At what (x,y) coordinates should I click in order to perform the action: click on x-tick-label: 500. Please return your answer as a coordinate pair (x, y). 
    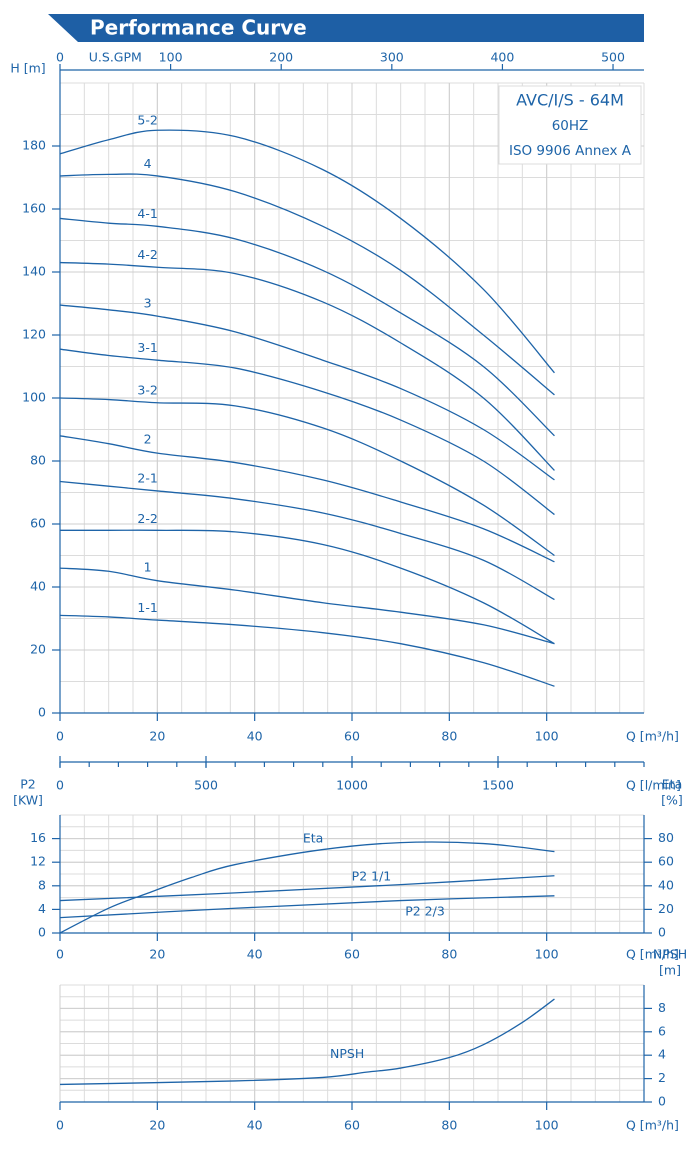
    Looking at the image, I should click on (206, 785).